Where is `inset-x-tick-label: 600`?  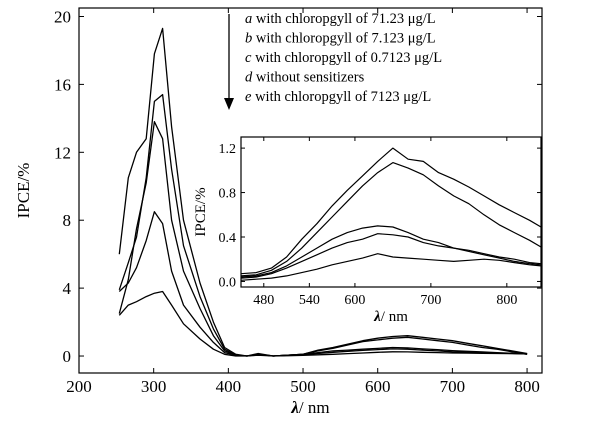 inset-x-tick-label: 600 is located at coordinates (354, 300).